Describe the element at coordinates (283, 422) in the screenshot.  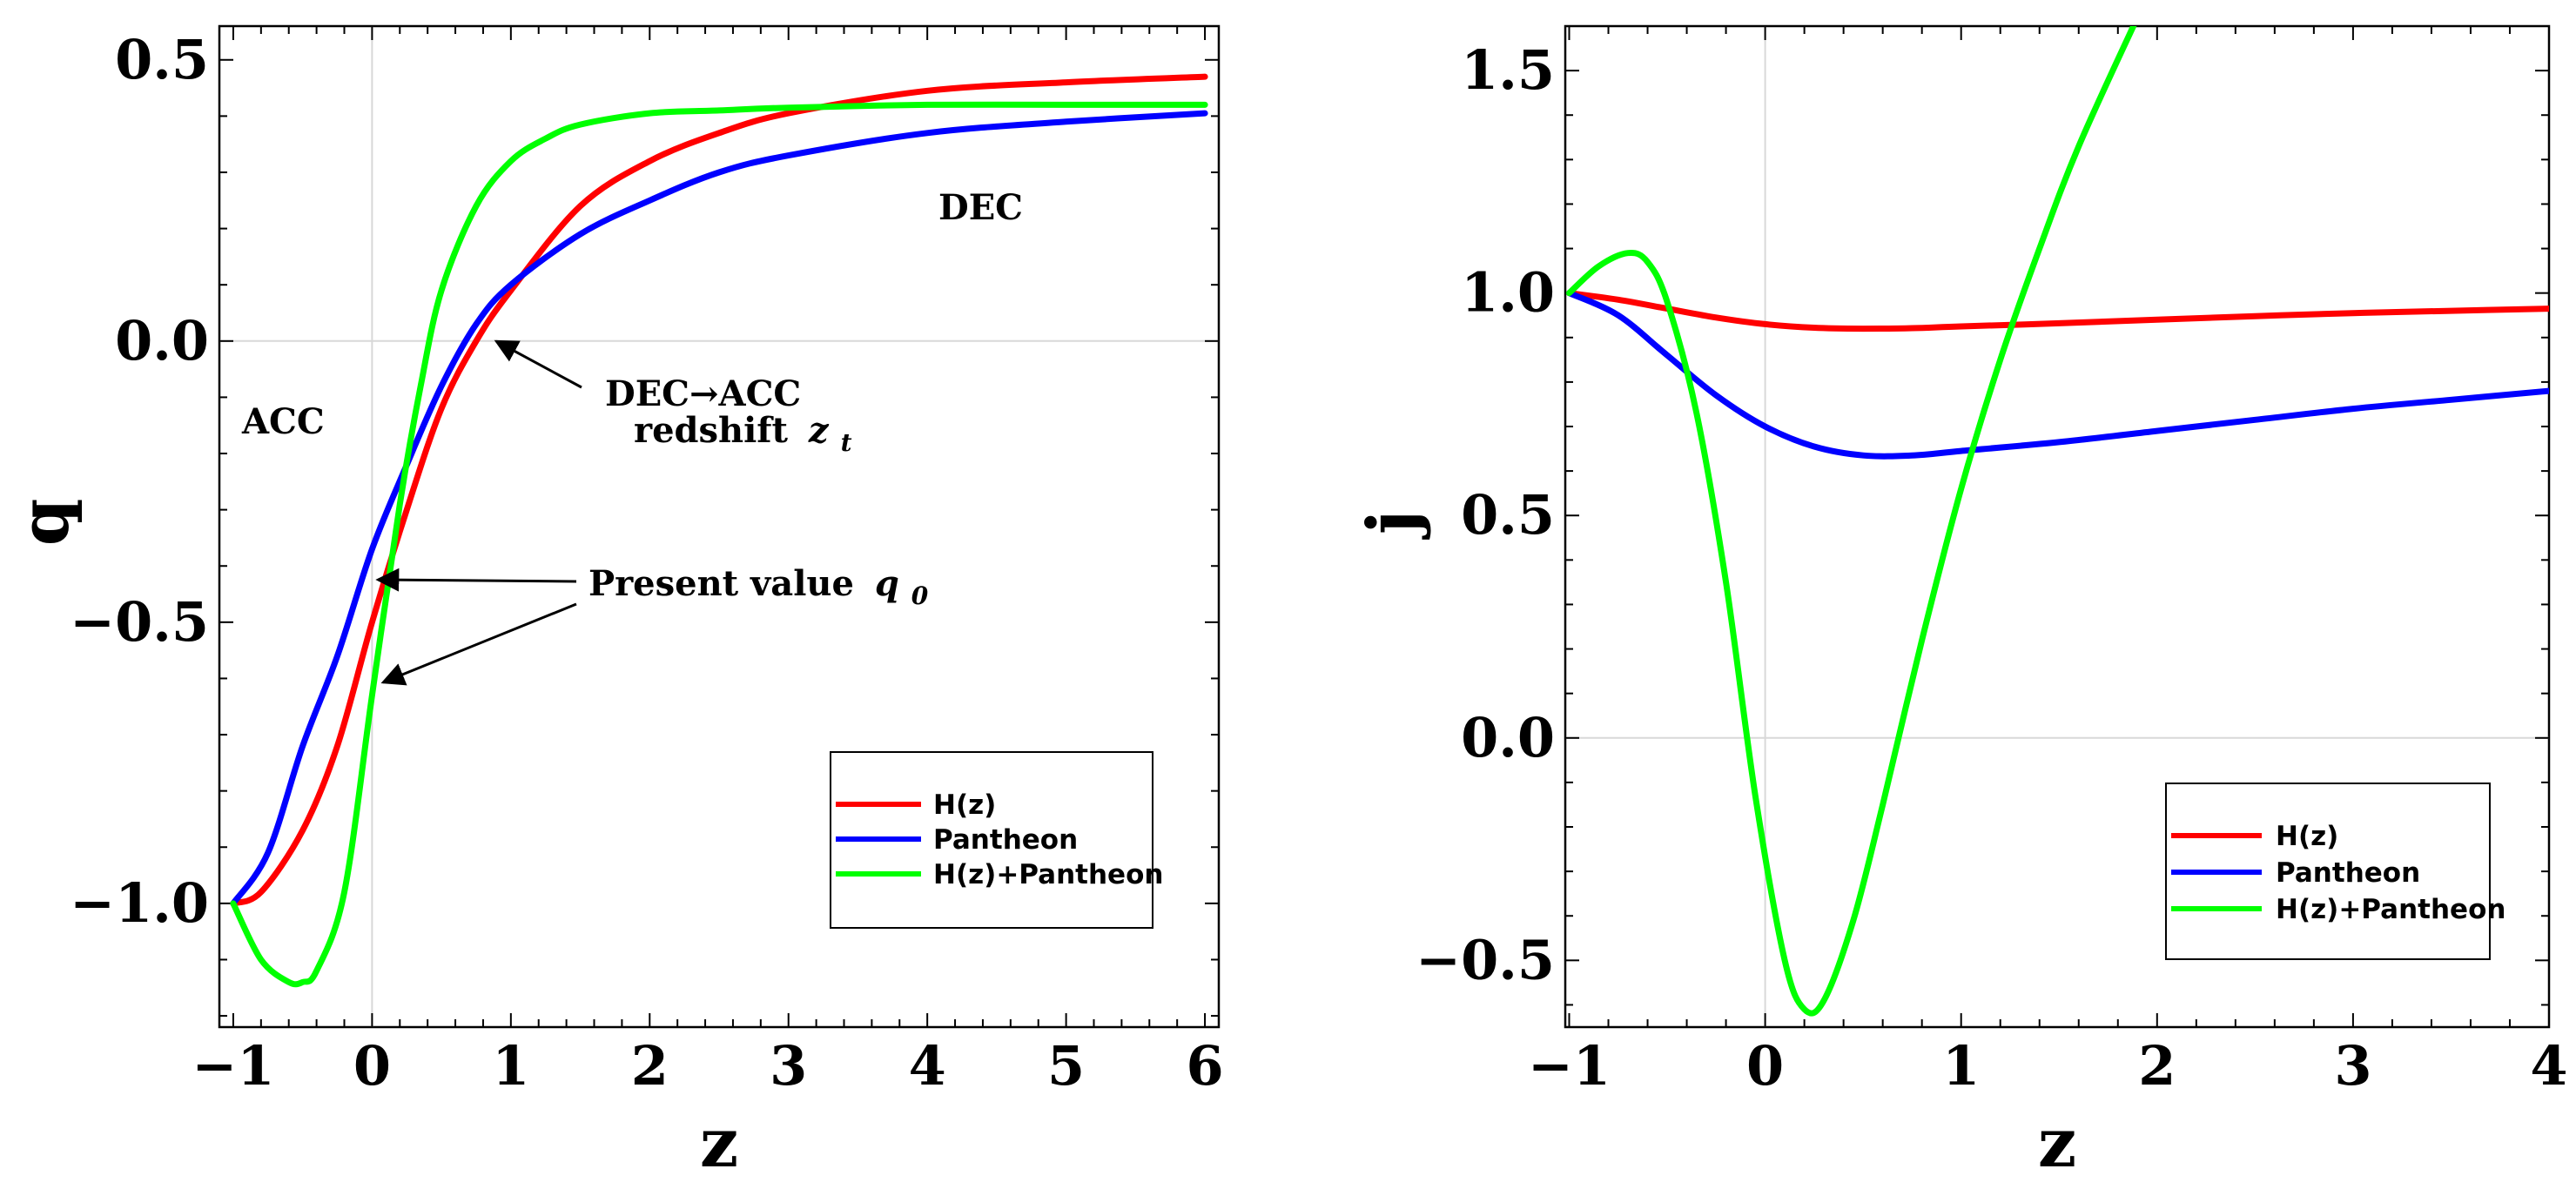
I see `annotation-acc: ACC` at that location.